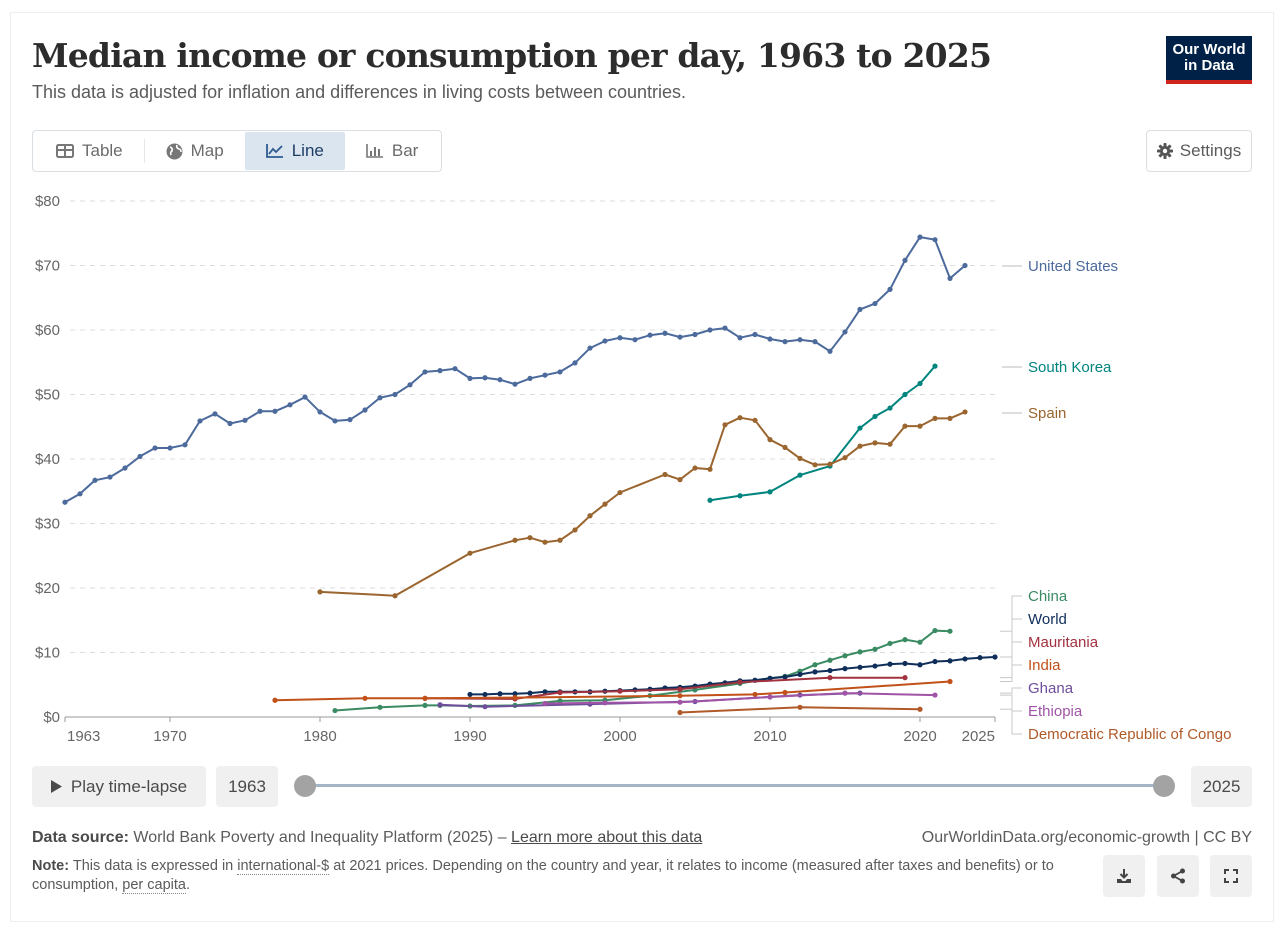 Image resolution: width=1280 pixels, height=936 pixels. Describe the element at coordinates (1047, 413) in the screenshot. I see `legend-label-spain: Spain` at that location.